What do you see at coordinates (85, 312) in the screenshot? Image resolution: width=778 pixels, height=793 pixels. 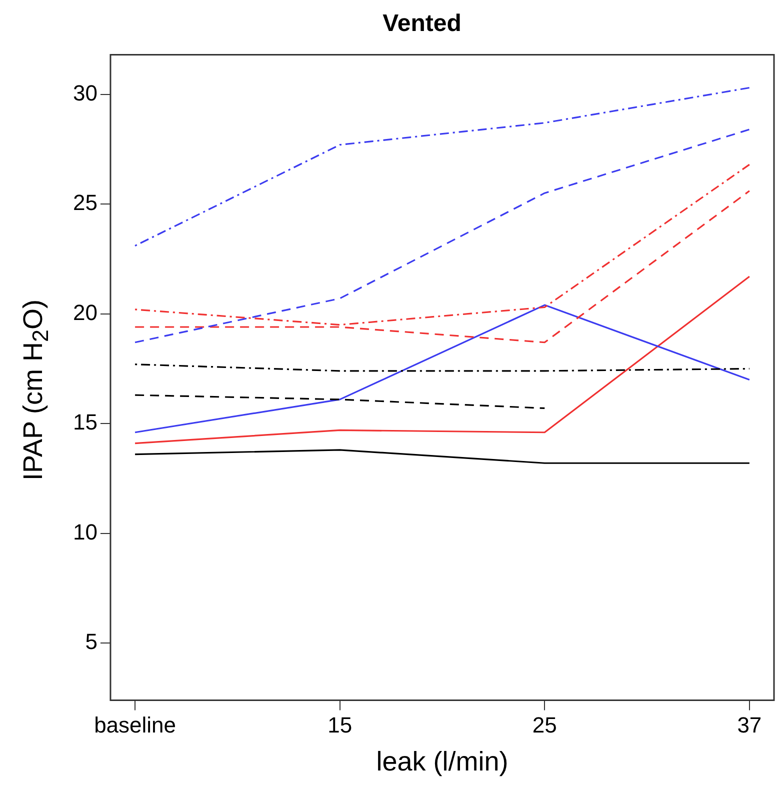 I see `y-tick-label: 20` at bounding box center [85, 312].